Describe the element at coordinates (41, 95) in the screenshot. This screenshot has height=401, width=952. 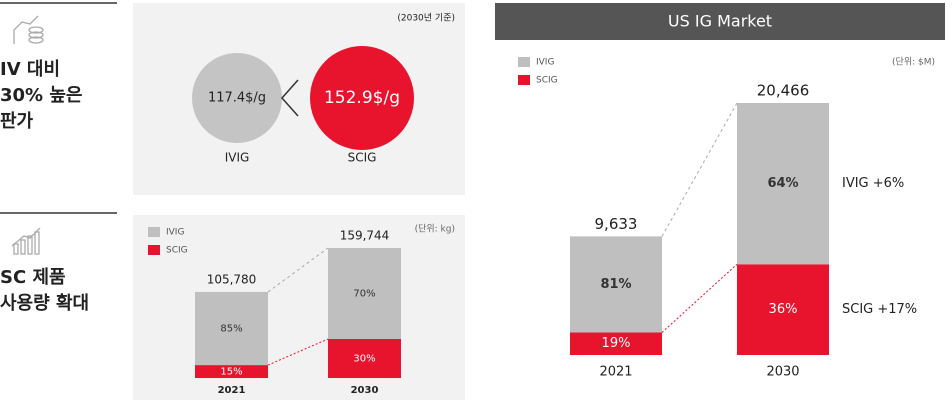
I see `section-title: 30% 높은` at that location.